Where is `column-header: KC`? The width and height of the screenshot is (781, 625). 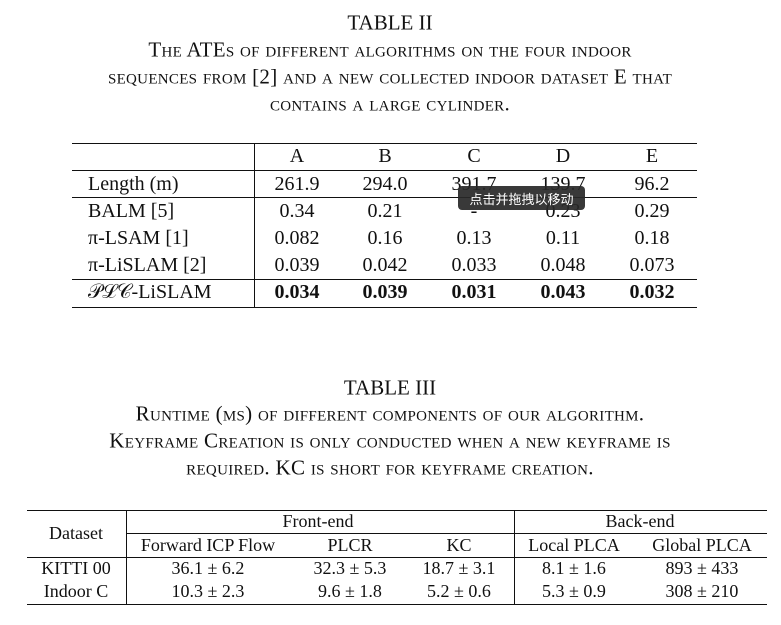 column-header: KC is located at coordinates (459, 545).